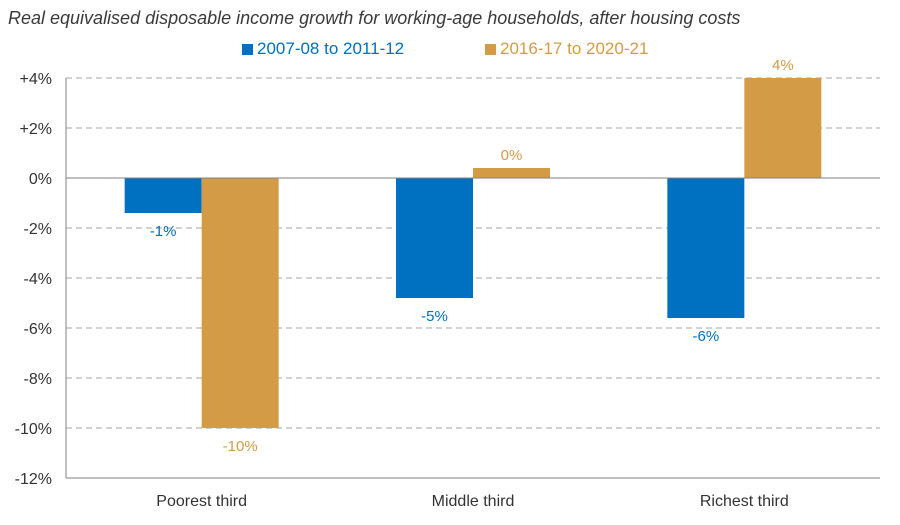 Image resolution: width=900 pixels, height=525 pixels. I want to click on bar-2016-17-to-2020-21-richest-third, so click(783, 128).